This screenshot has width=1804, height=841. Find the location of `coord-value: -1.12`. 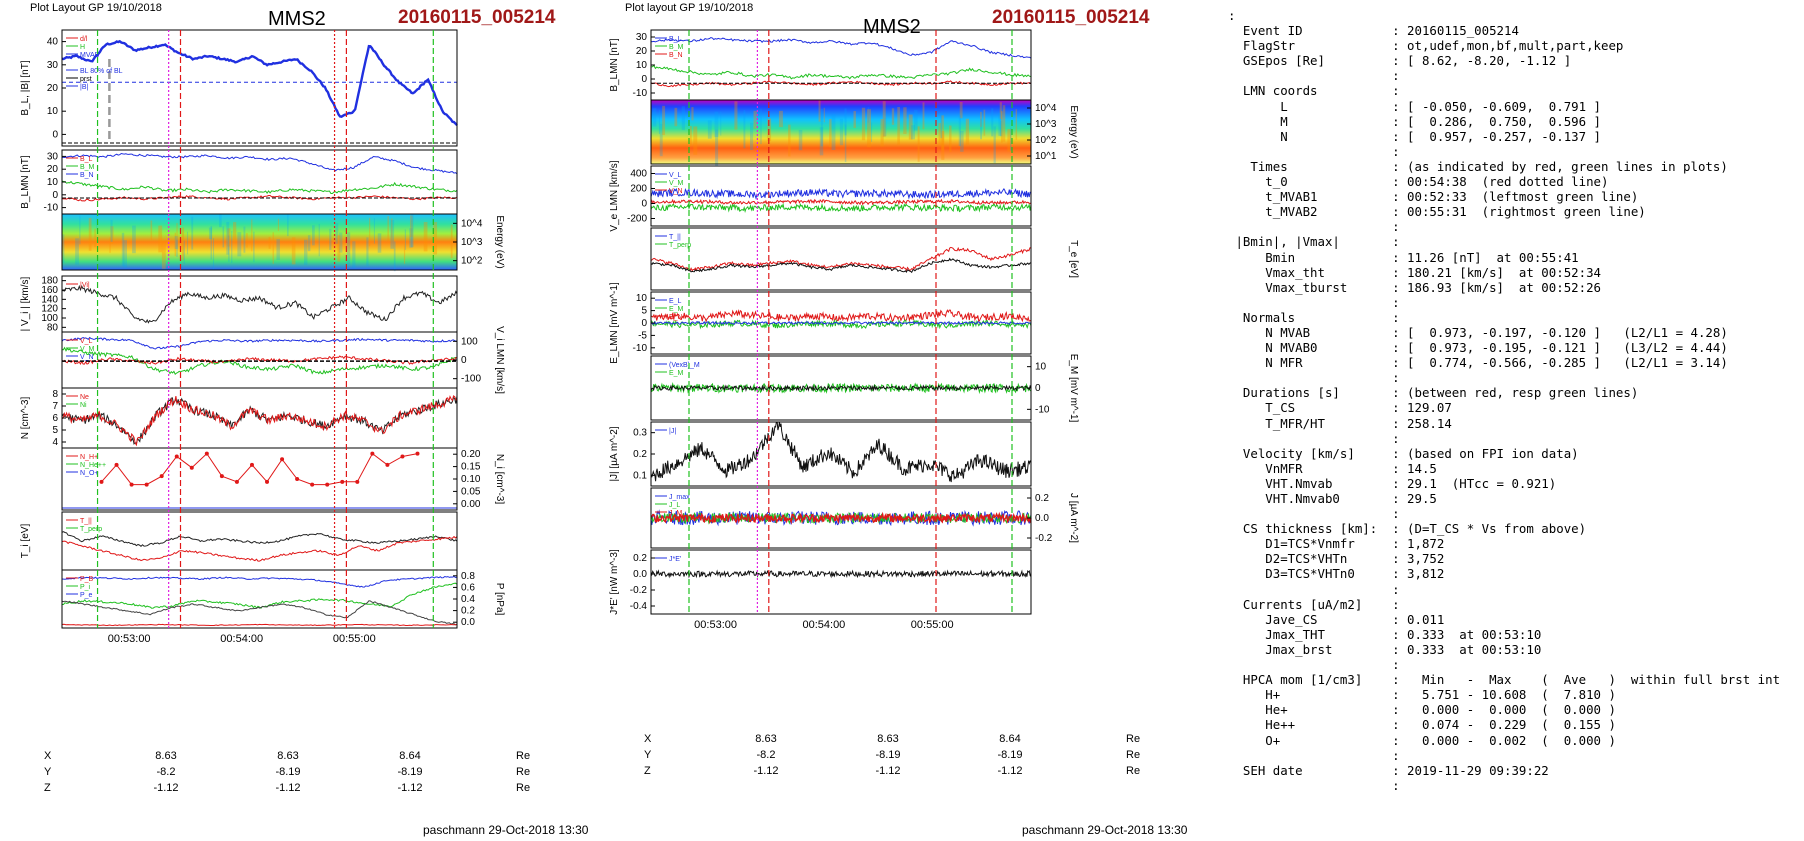

coord-value: -1.12 is located at coordinates (288, 788).